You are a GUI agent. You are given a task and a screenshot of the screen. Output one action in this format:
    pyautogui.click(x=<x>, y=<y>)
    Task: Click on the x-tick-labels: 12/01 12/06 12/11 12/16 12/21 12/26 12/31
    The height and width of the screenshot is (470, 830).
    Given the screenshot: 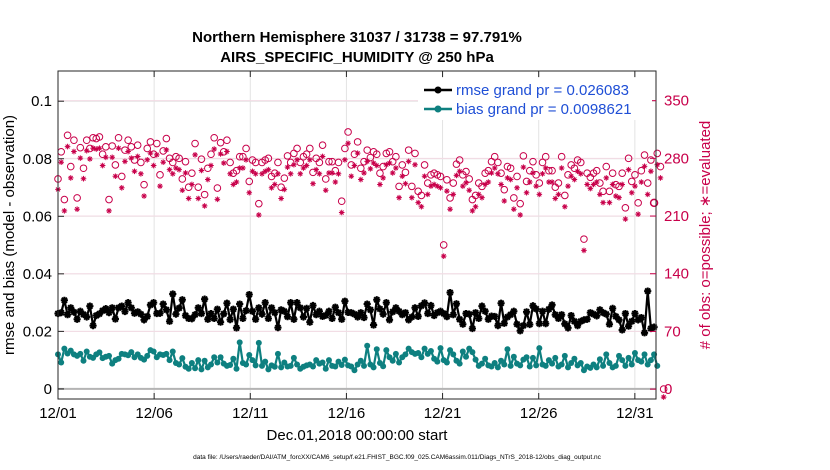 What is the action you would take?
    pyautogui.click(x=346, y=413)
    